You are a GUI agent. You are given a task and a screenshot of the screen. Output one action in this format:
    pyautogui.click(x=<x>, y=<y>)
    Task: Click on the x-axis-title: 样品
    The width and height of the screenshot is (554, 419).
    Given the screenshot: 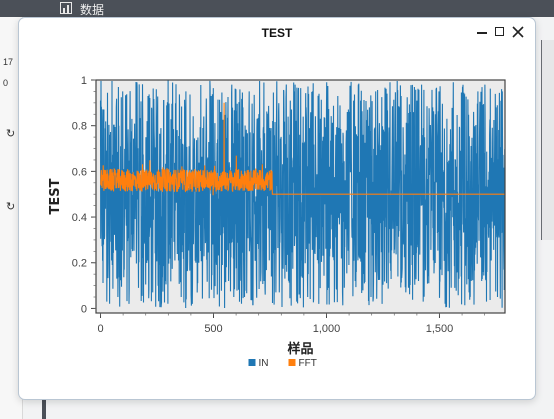 What is the action you would take?
    pyautogui.click(x=300, y=349)
    